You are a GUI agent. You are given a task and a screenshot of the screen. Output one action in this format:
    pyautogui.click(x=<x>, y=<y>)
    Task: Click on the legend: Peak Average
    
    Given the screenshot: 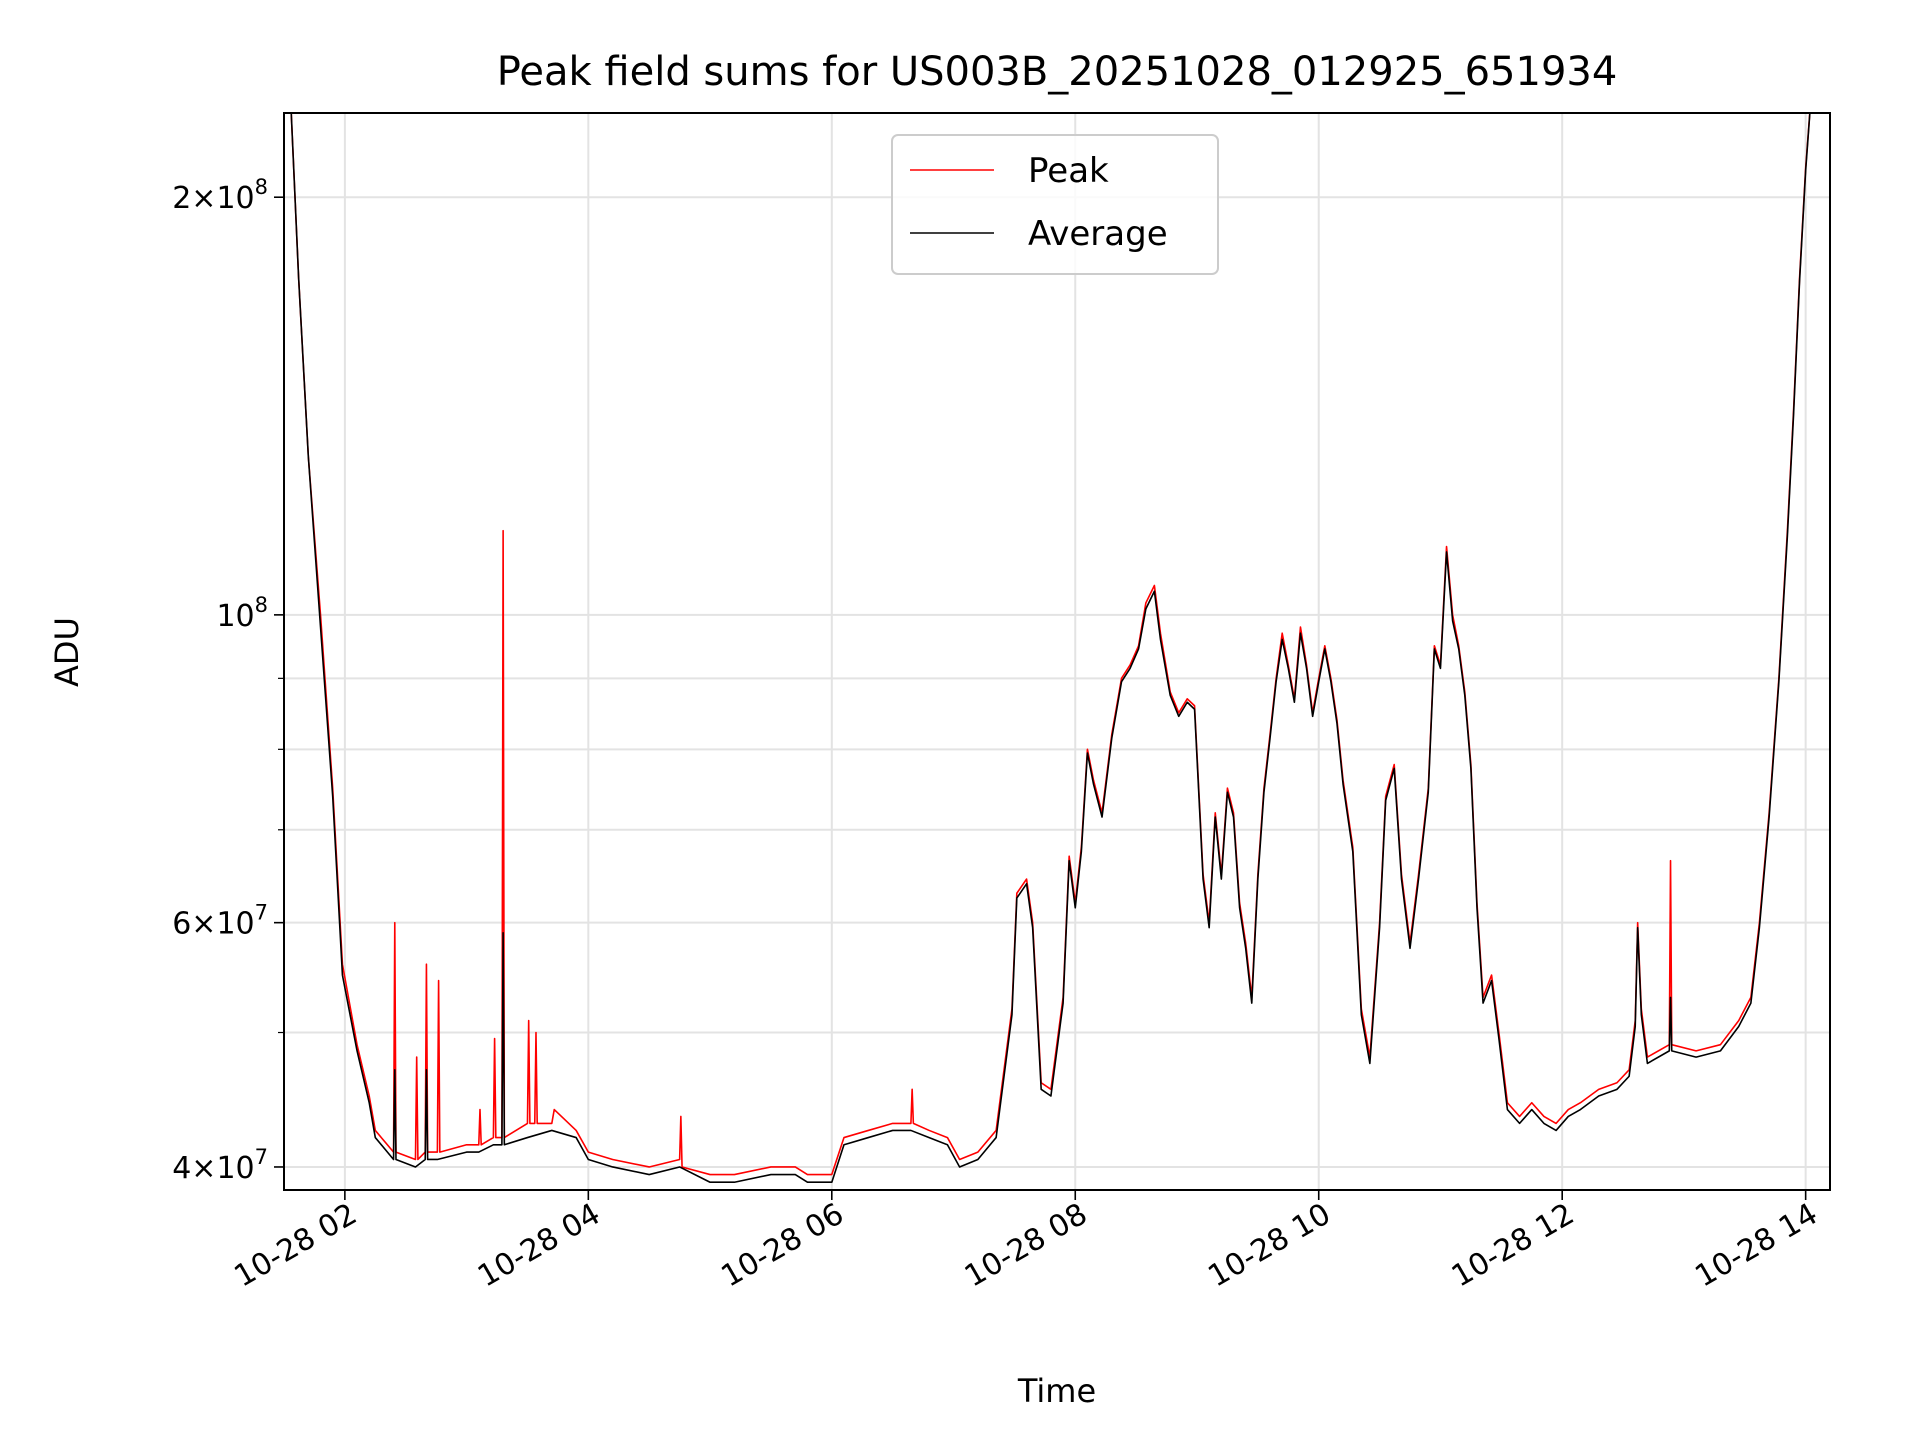 What is the action you would take?
    pyautogui.click(x=1055, y=204)
    